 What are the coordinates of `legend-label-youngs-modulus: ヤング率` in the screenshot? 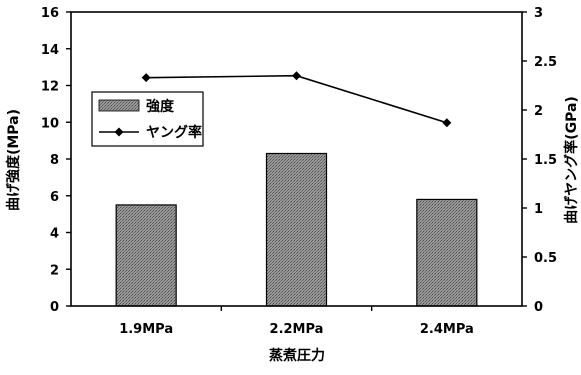 It's located at (174, 132).